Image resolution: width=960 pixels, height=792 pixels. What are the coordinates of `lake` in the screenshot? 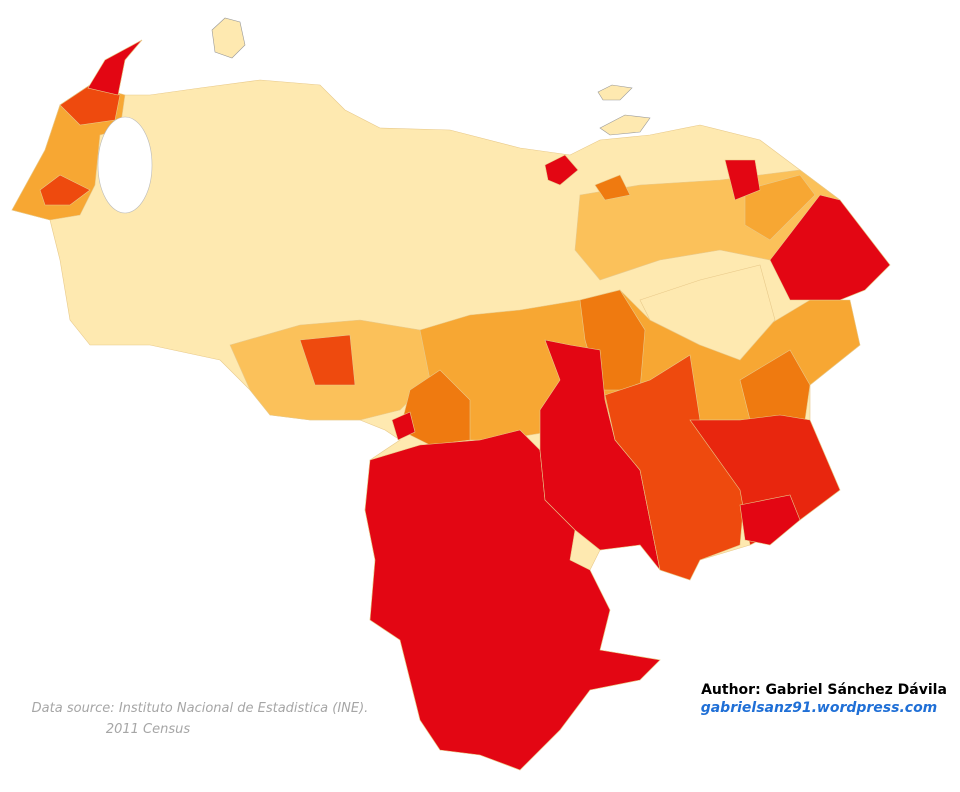 It's located at (125, 165).